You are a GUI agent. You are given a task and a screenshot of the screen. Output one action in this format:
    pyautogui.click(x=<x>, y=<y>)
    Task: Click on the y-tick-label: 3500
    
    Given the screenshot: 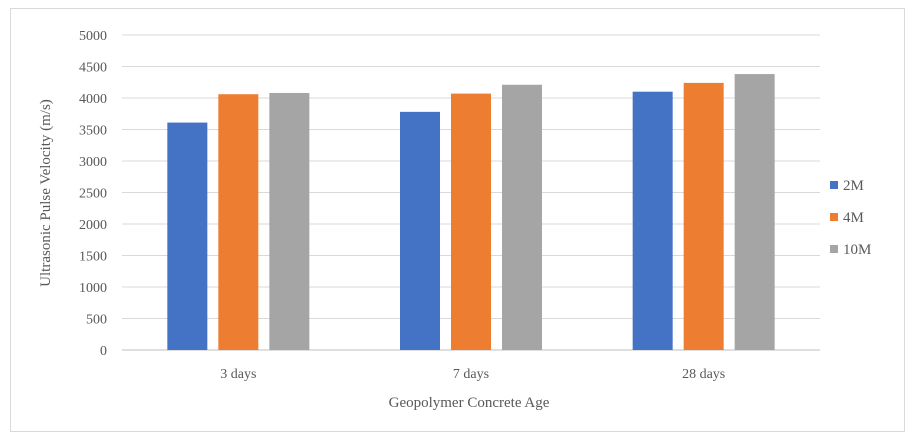 What is the action you would take?
    pyautogui.click(x=93, y=131)
    